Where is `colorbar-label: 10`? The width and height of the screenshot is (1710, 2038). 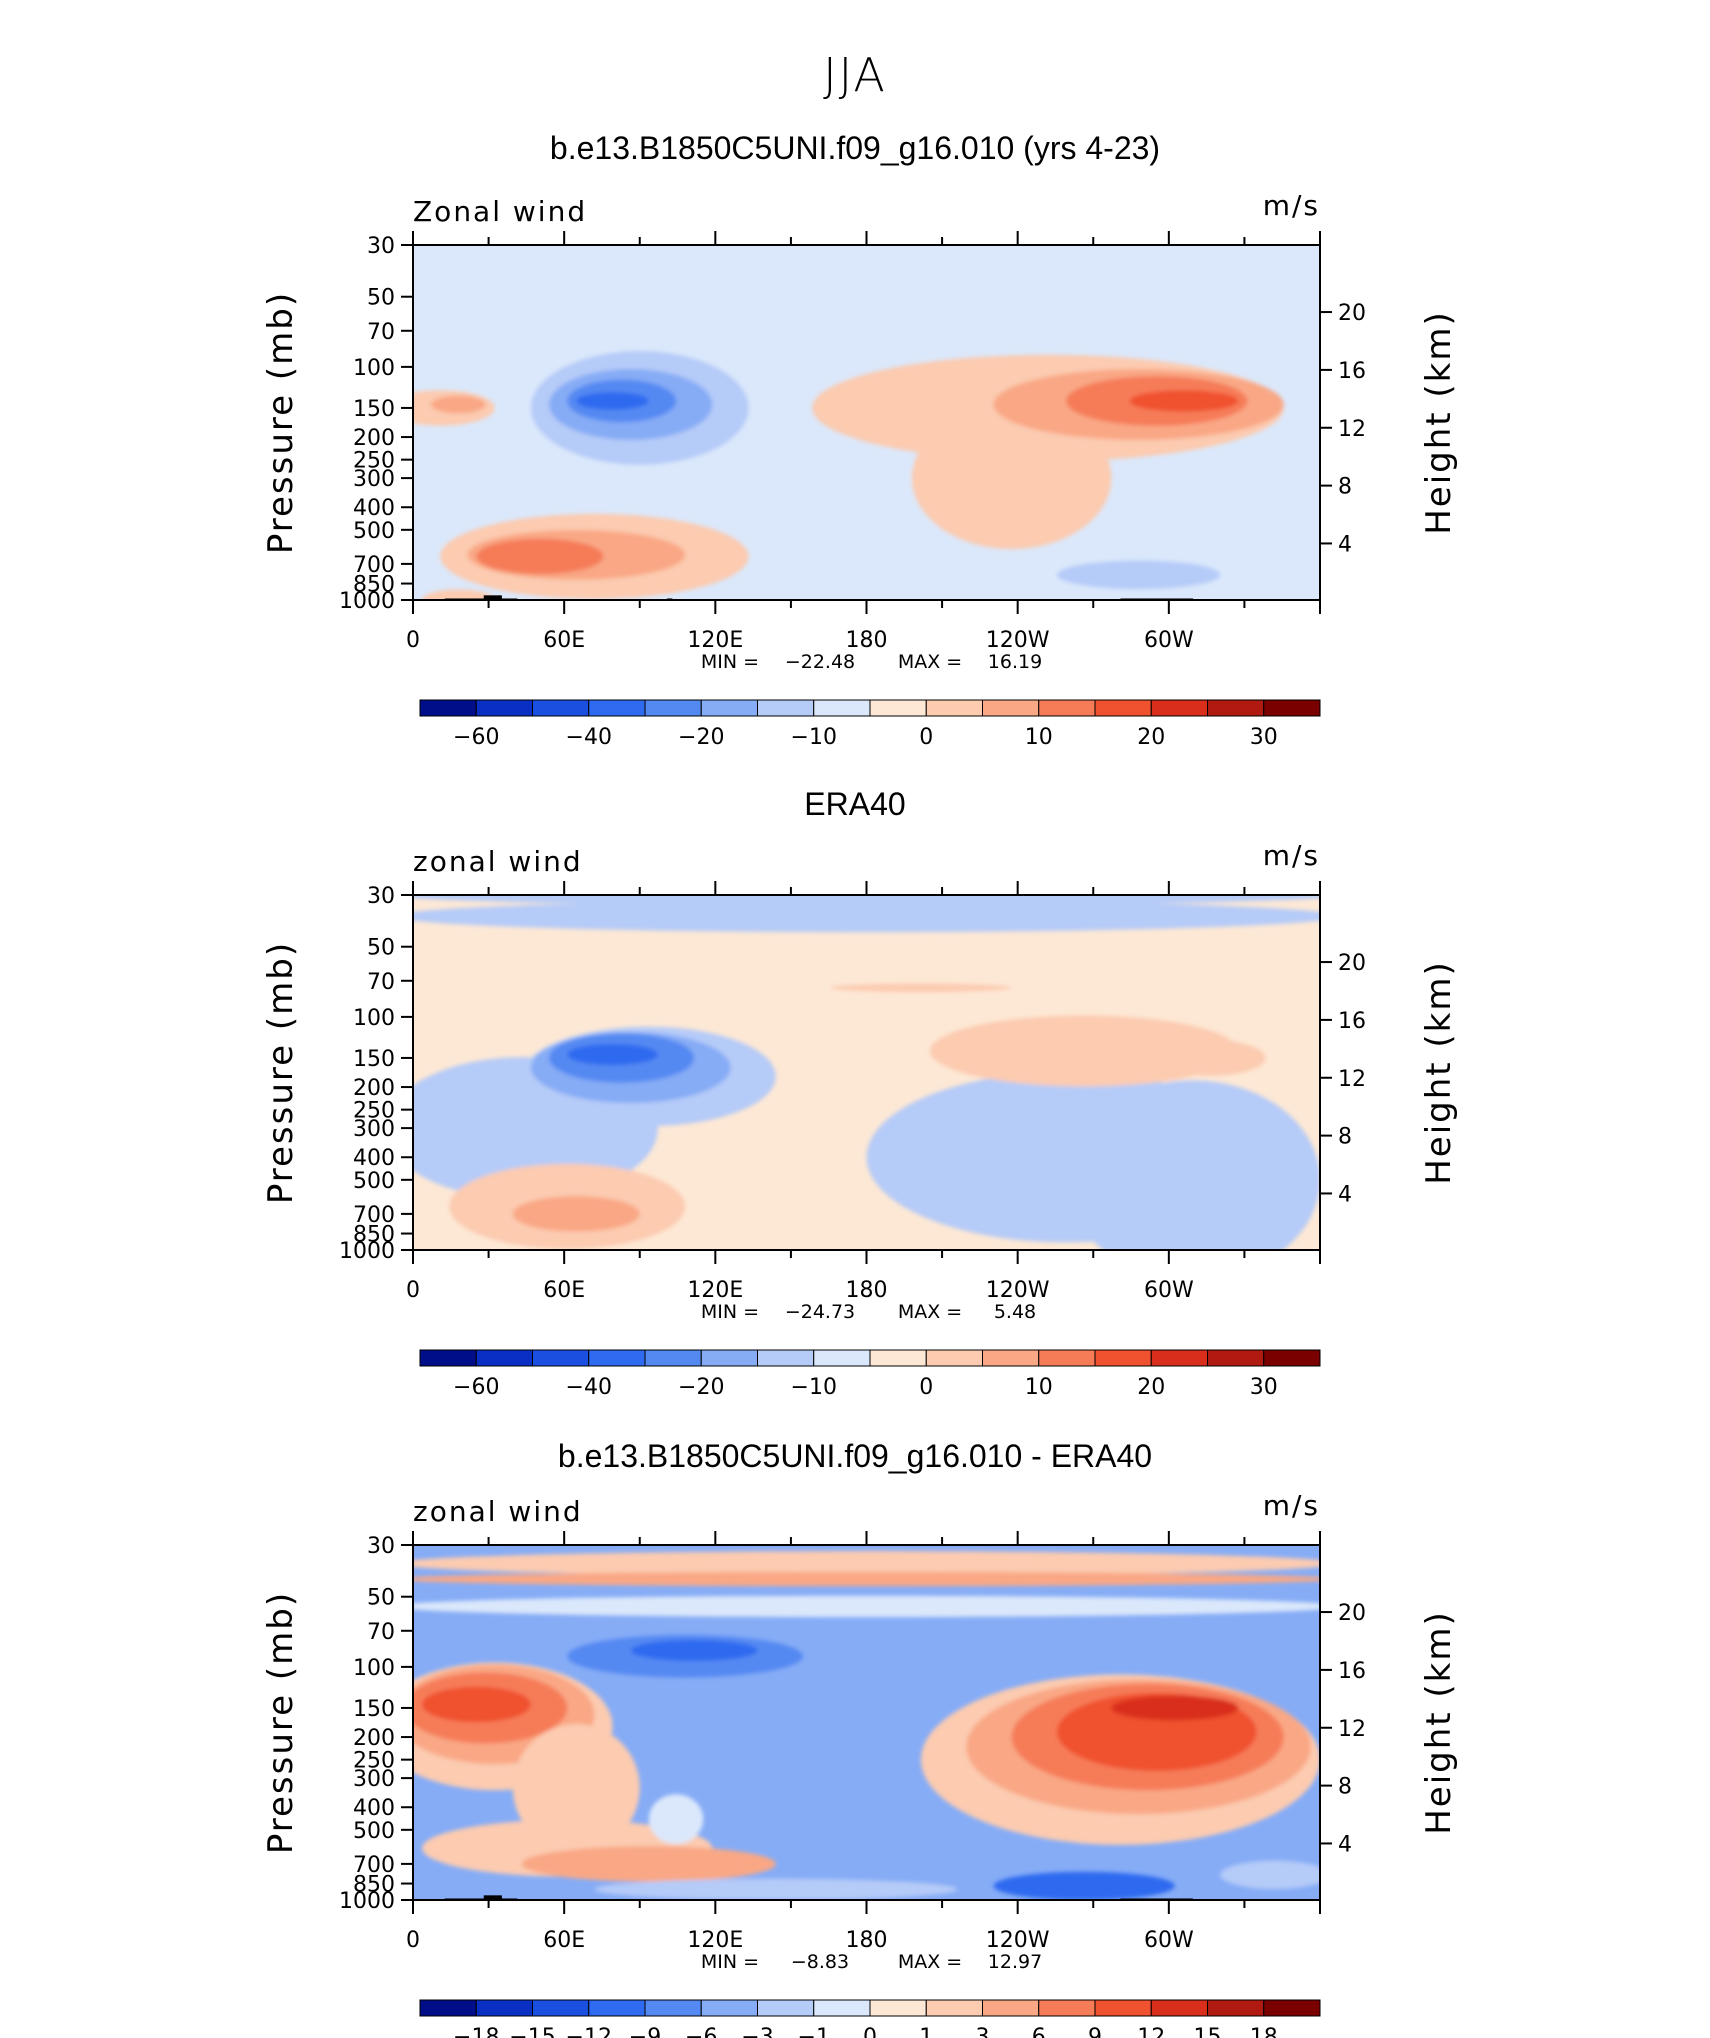
colorbar-label: 10 is located at coordinates (1039, 1387).